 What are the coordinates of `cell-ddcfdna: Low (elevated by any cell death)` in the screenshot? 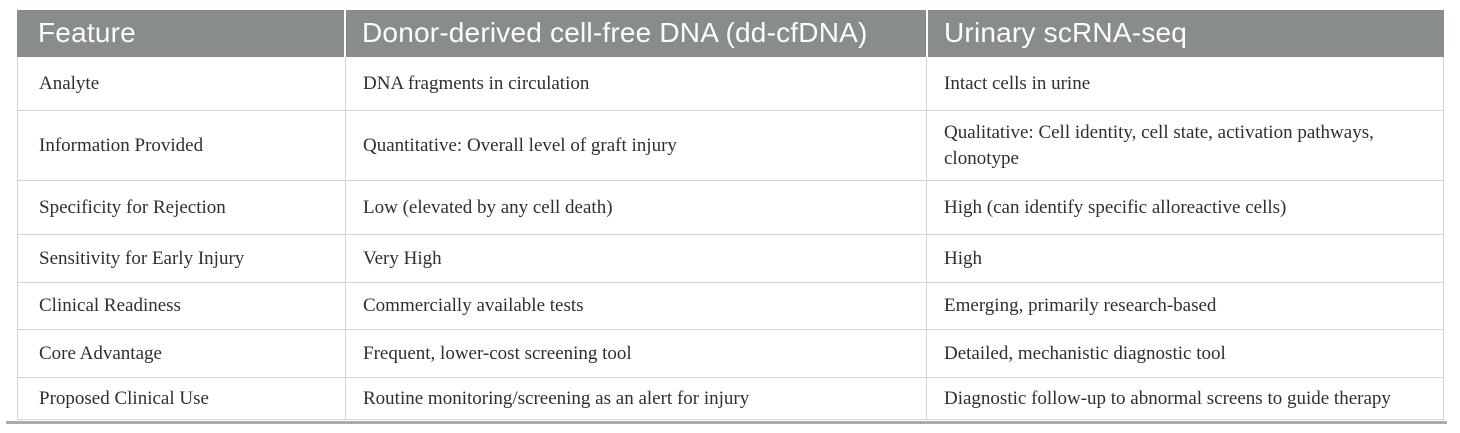 It's located at (636, 207).